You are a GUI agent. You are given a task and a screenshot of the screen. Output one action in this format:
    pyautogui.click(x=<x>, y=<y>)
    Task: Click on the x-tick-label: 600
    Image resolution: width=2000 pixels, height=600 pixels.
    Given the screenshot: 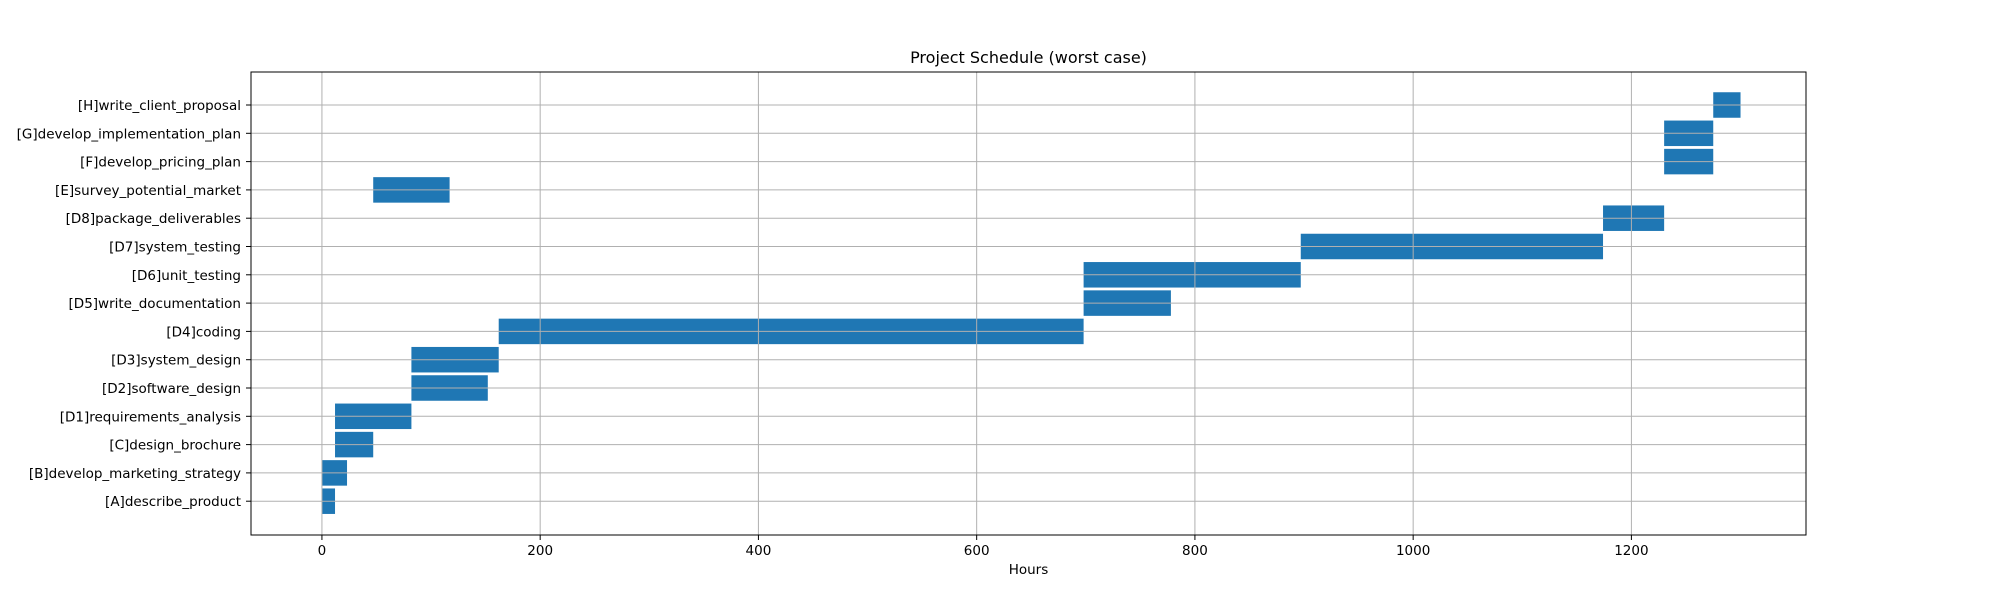 What is the action you would take?
    pyautogui.click(x=977, y=551)
    